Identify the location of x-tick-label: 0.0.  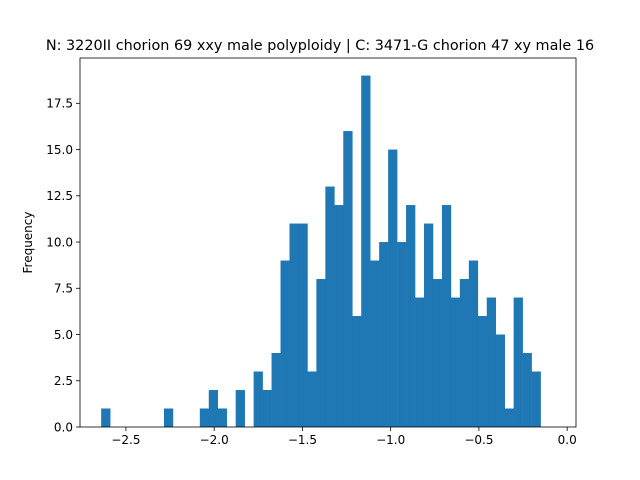
(567, 440).